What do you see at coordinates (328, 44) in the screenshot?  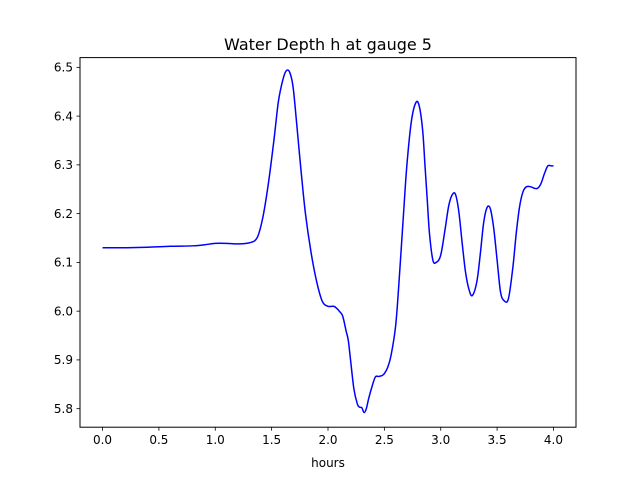 I see `chart-title: Water Depth h at gauge 5` at bounding box center [328, 44].